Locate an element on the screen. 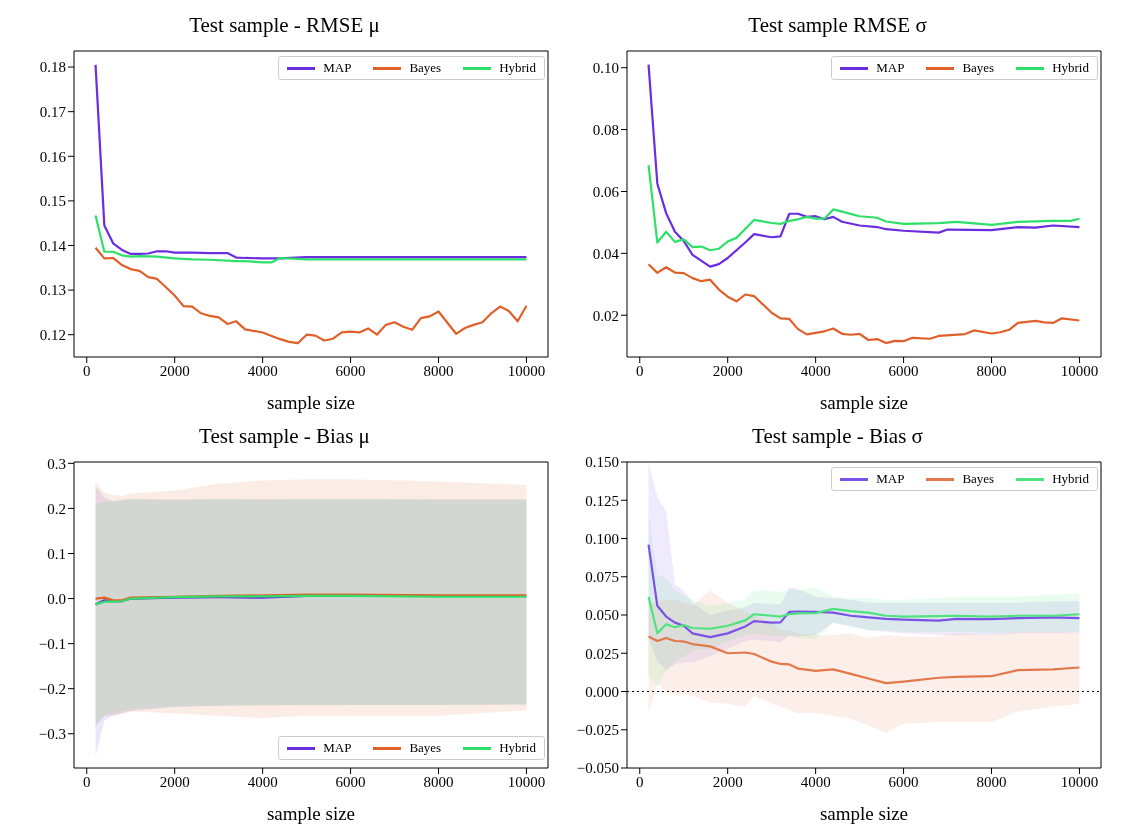  y-tick-label: −0.025 is located at coordinates (597, 730).